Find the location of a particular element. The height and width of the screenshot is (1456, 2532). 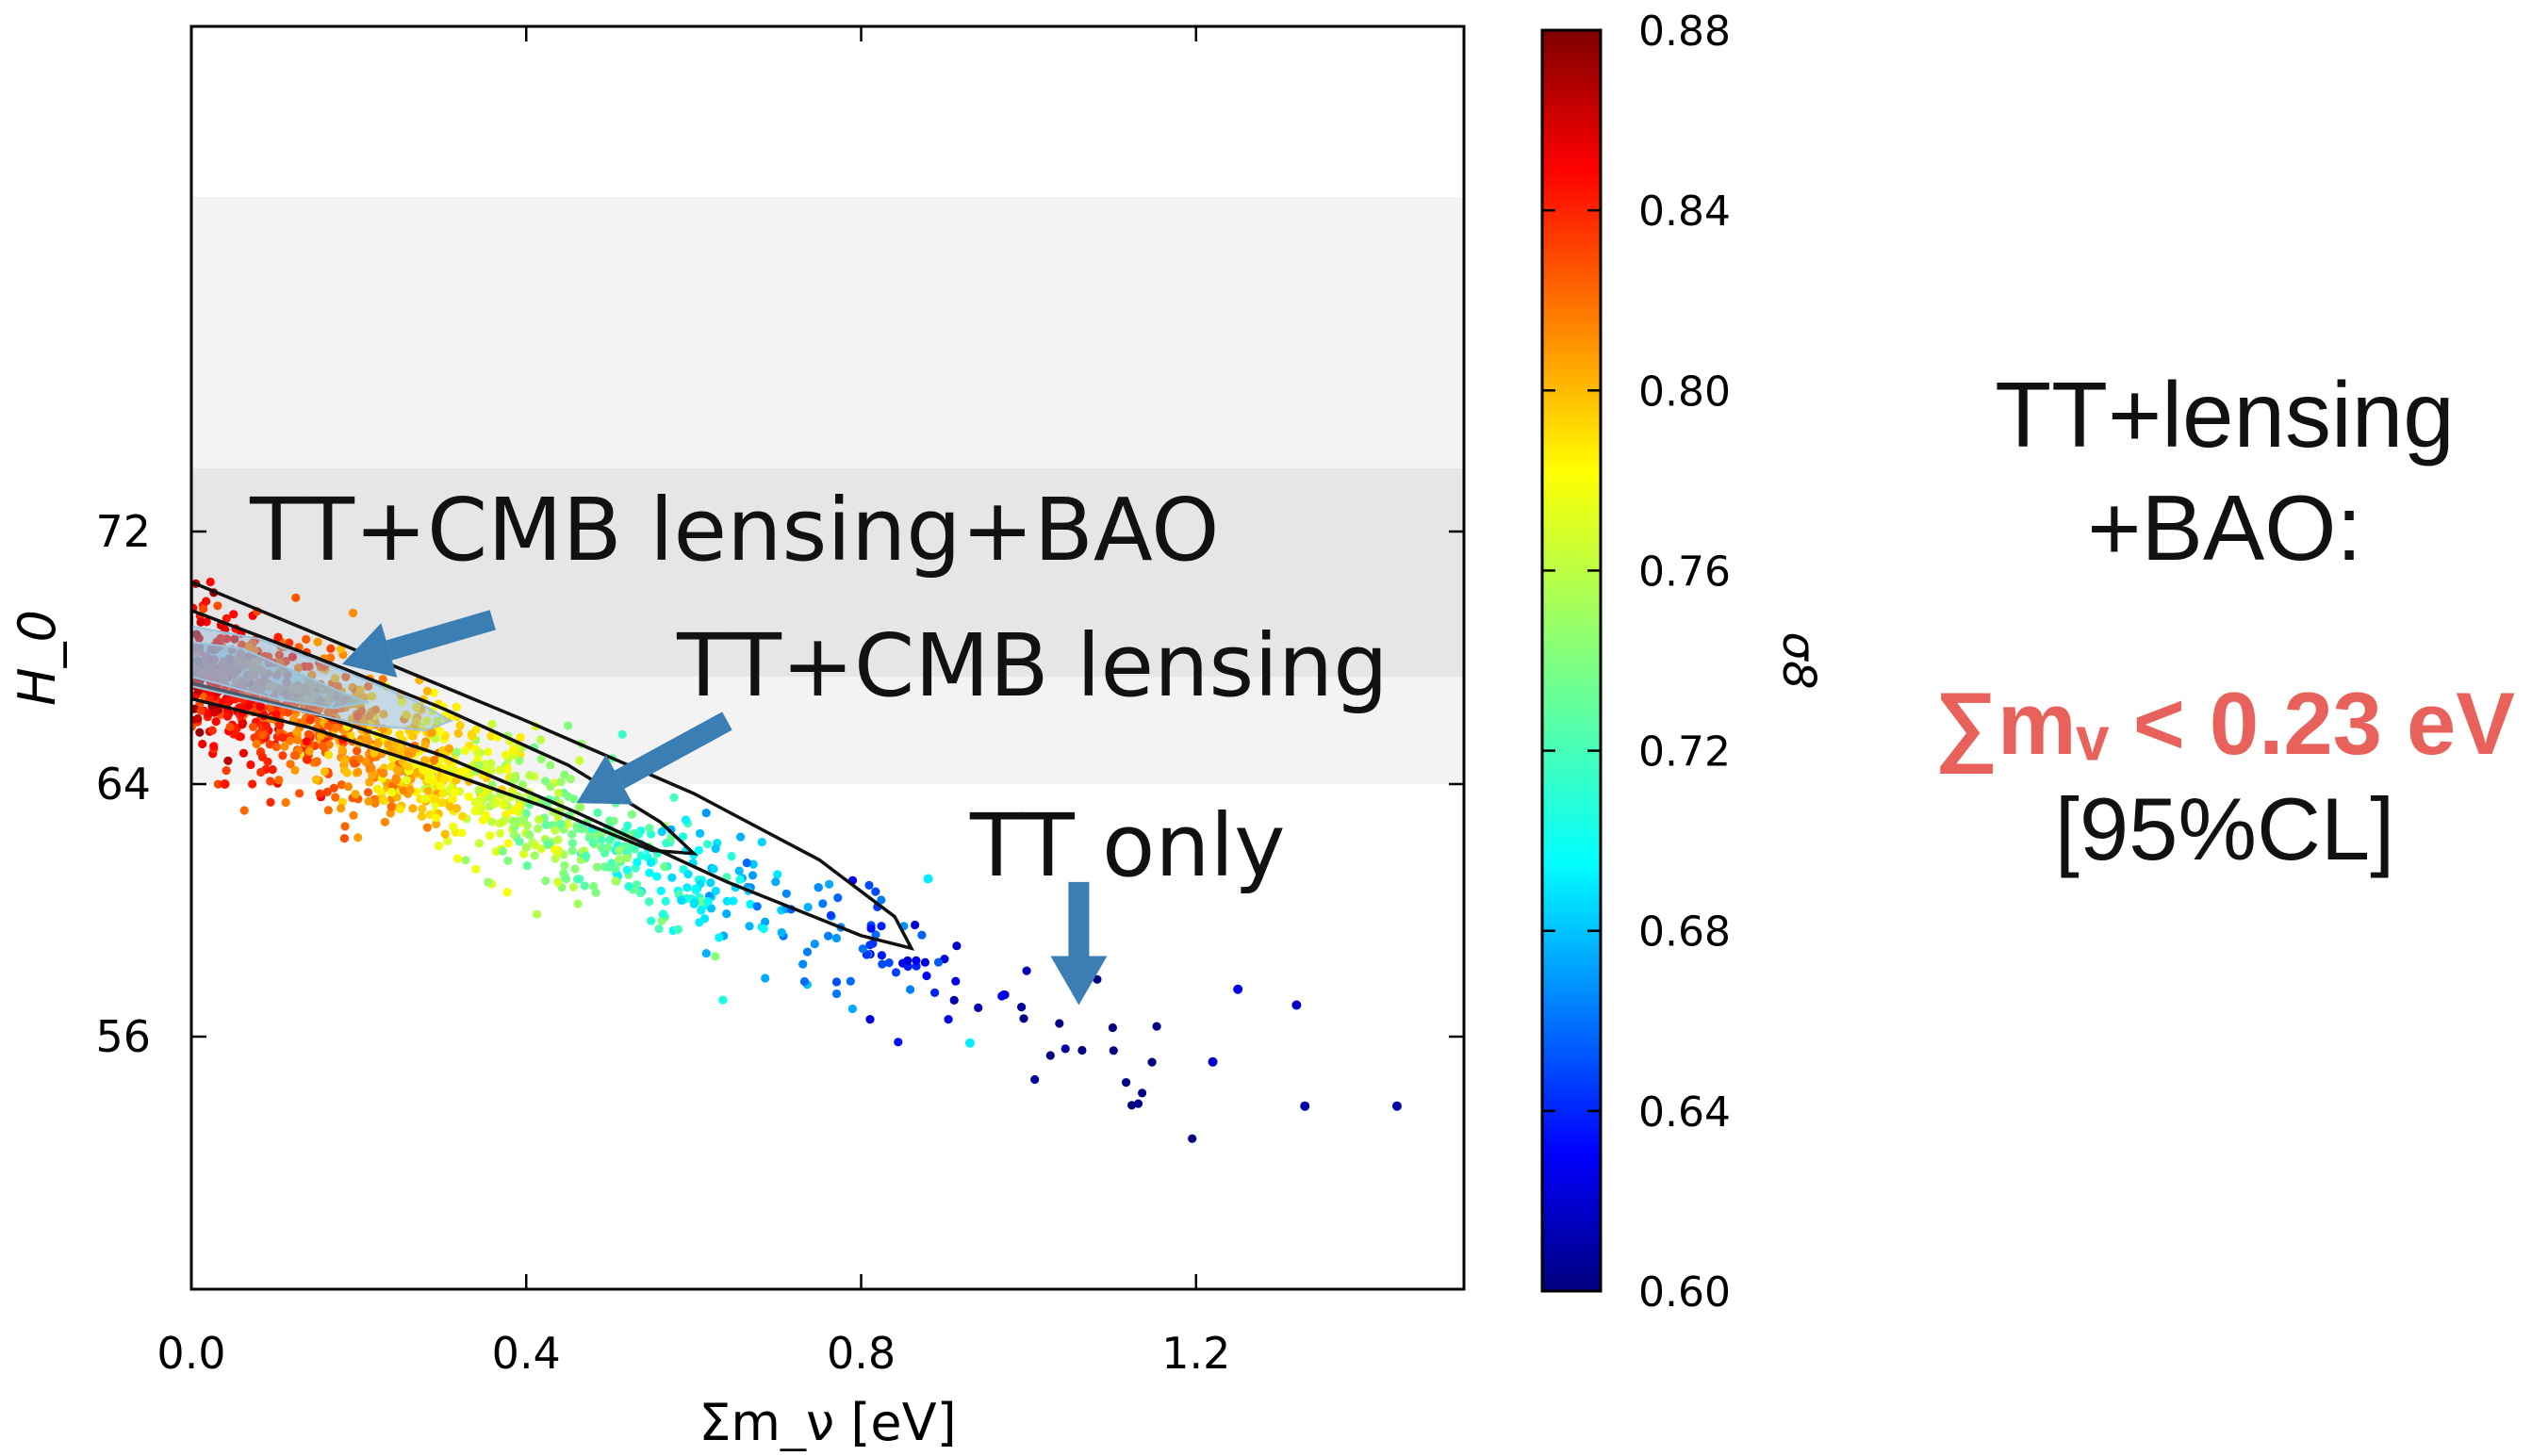

colorbar-tick-label: 0.68 is located at coordinates (1684, 932).